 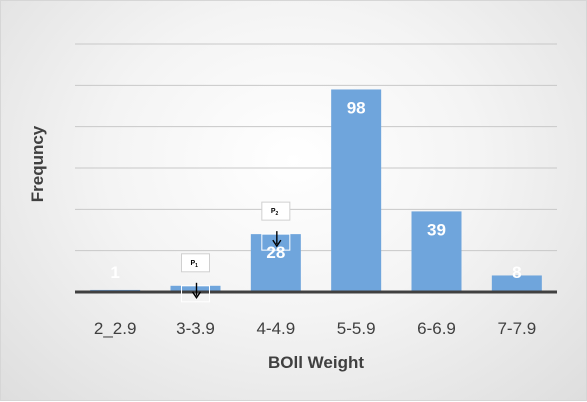 I want to click on x-axis-title: BOll Weight, so click(x=316, y=362).